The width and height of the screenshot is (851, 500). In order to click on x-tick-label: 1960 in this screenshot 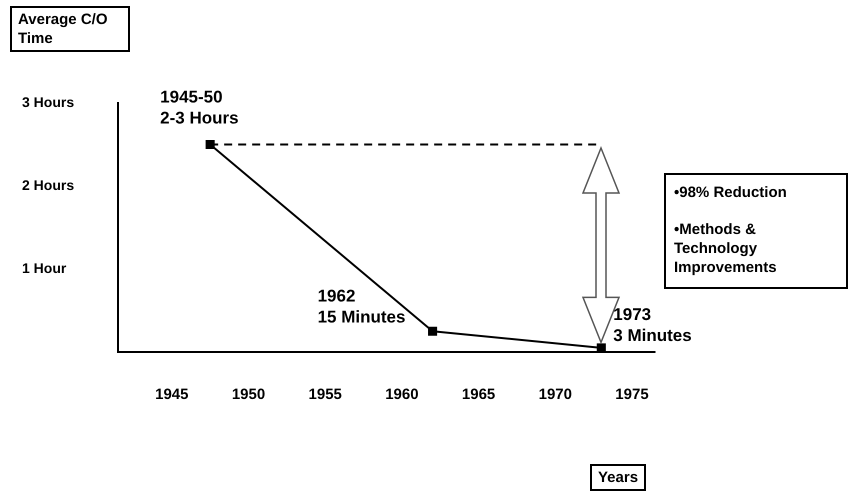, I will do `click(402, 395)`.